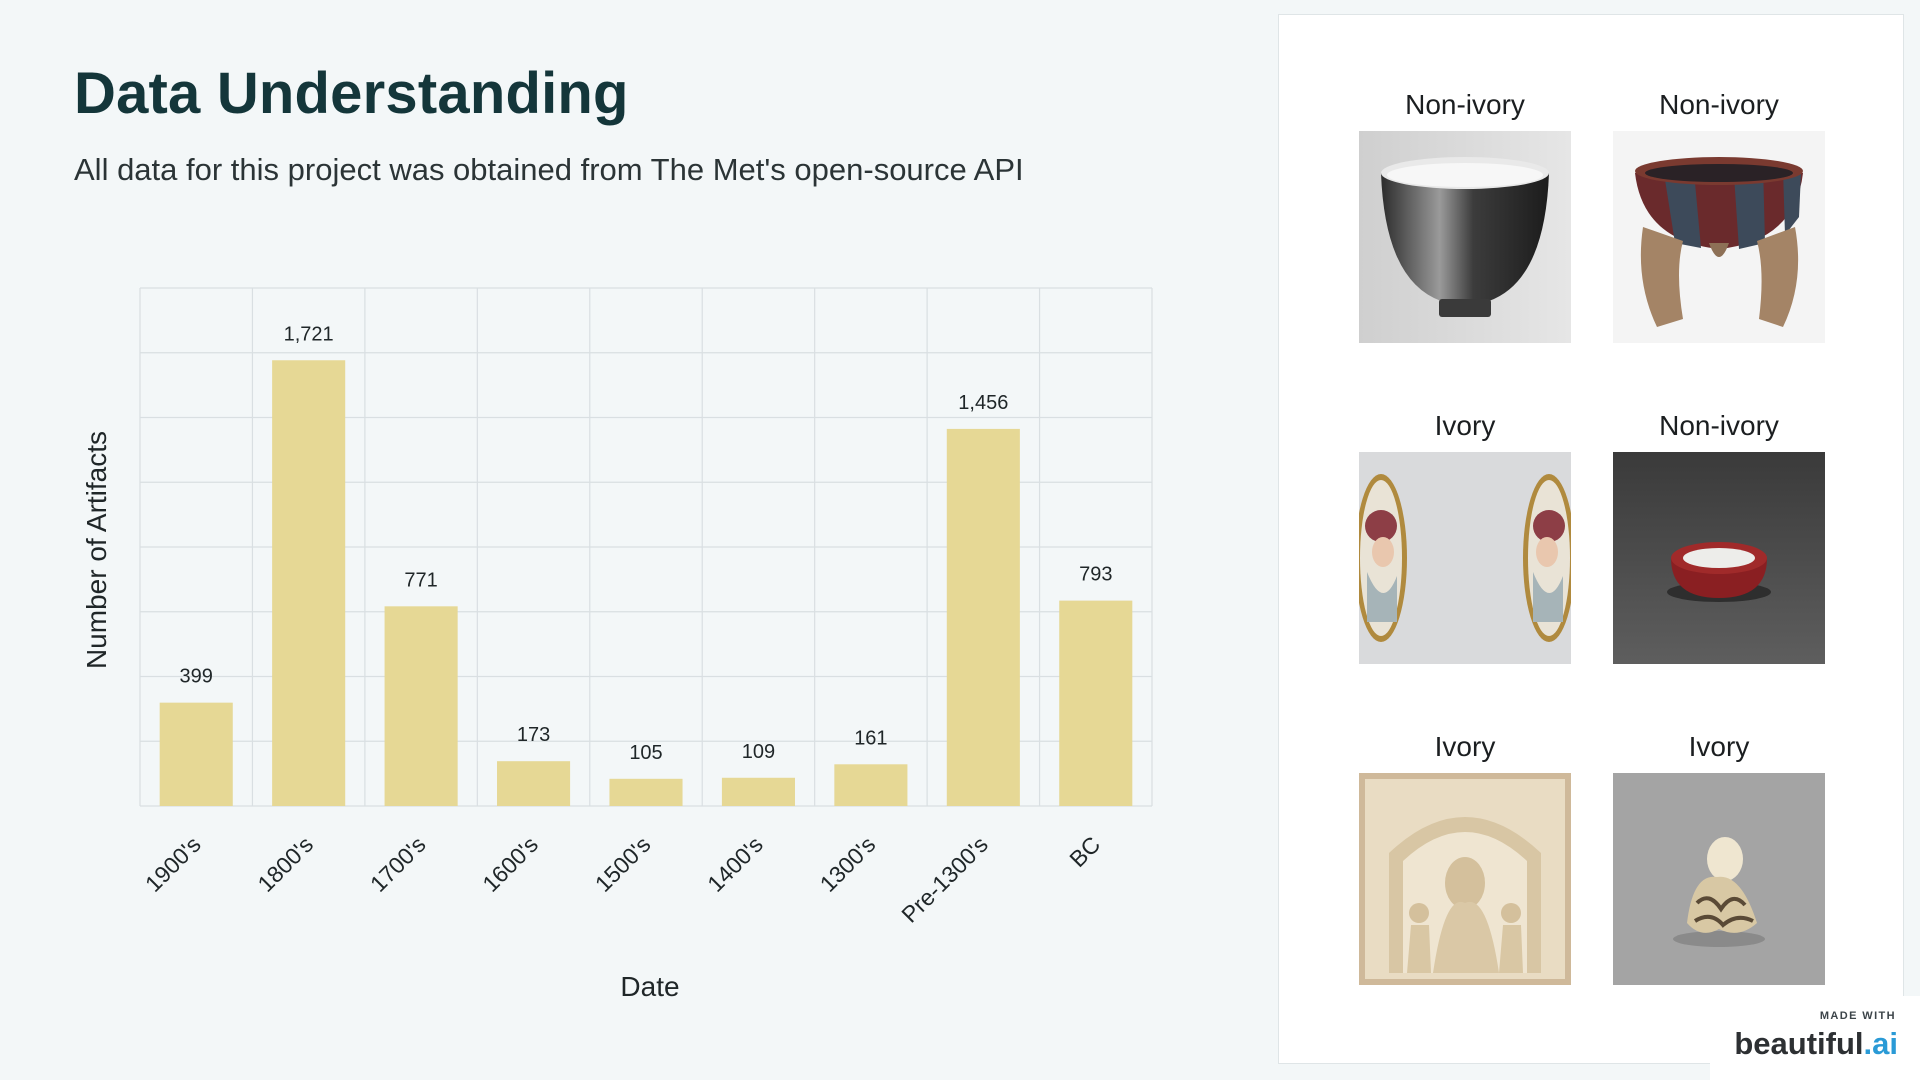  Describe the element at coordinates (96, 550) in the screenshot. I see `y-axis-title: Number of Artifacts` at that location.